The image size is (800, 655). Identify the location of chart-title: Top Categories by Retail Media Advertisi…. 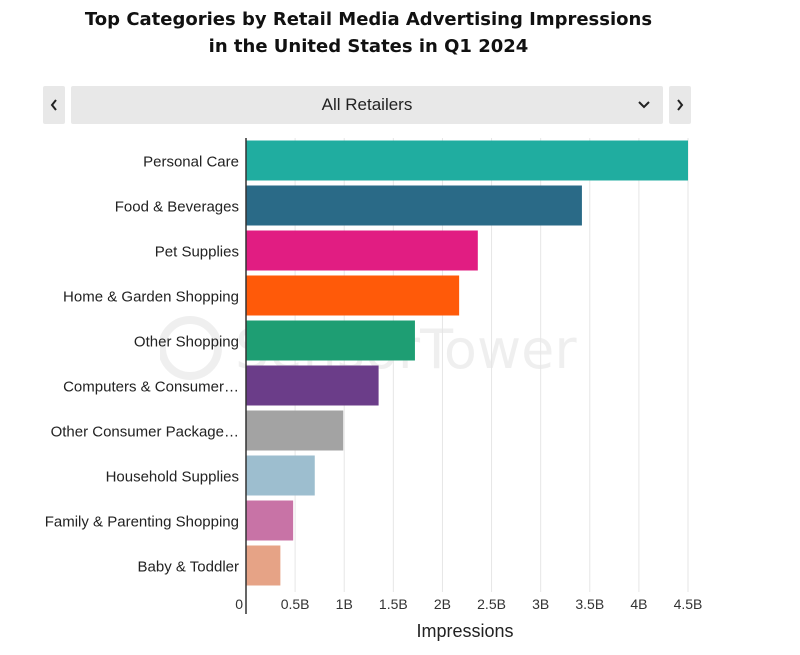
(368, 33).